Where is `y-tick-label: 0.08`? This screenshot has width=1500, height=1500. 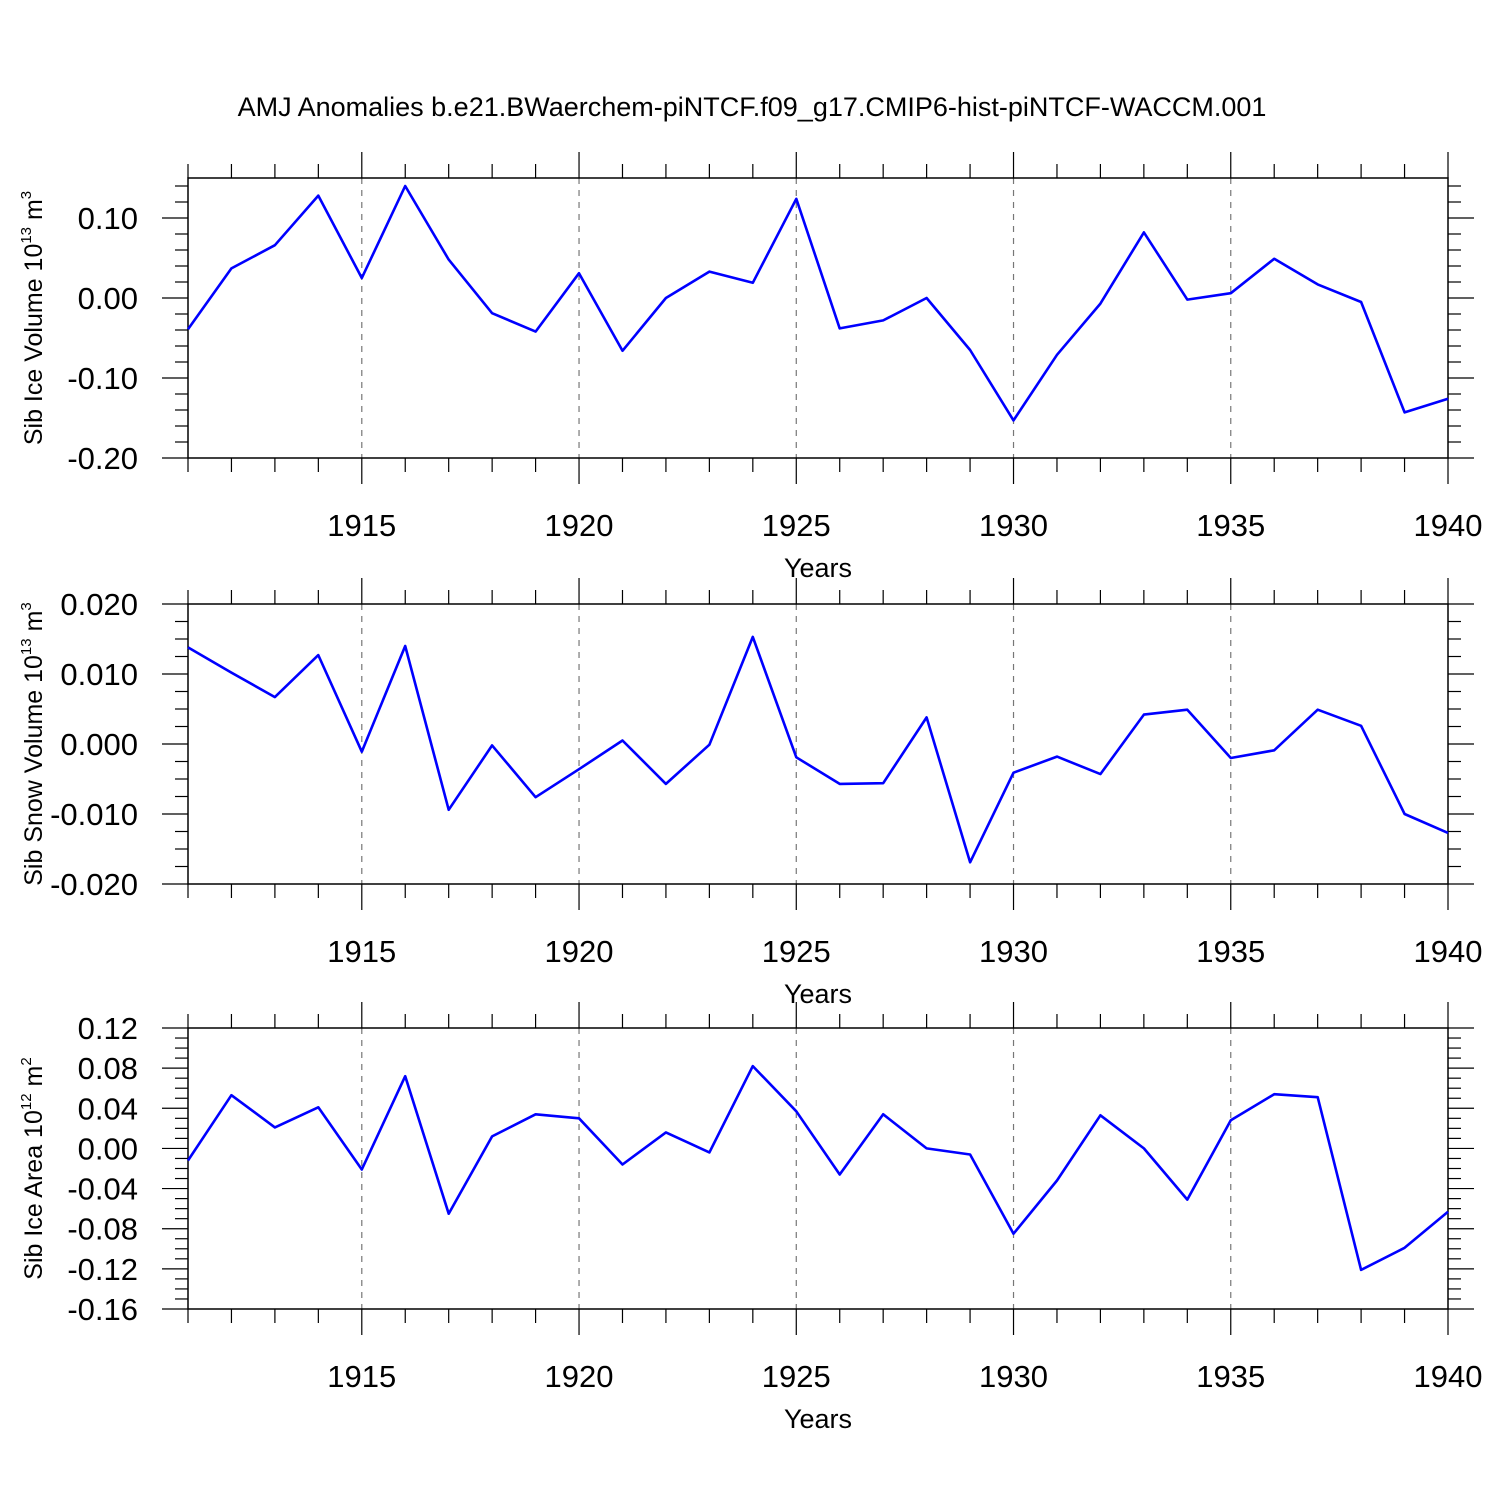
y-tick-label: 0.08 is located at coordinates (108, 1068).